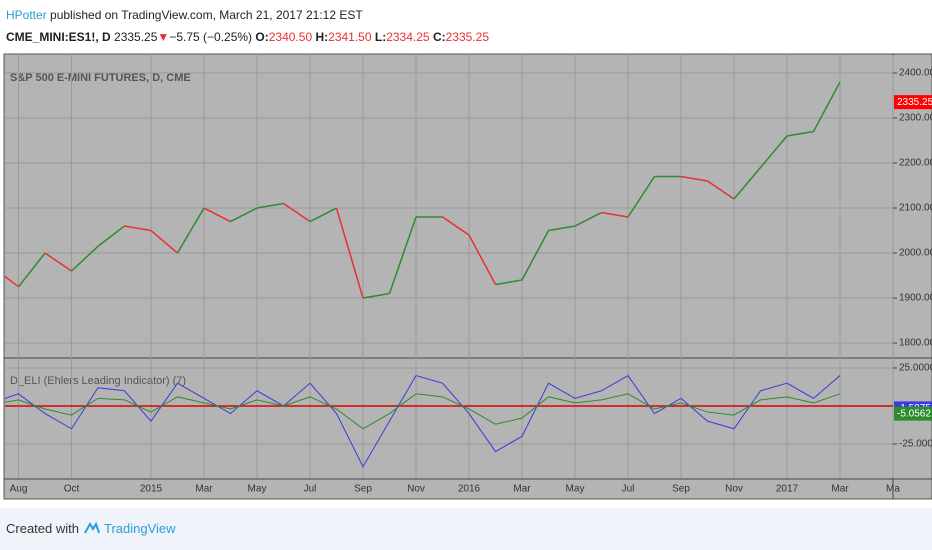  I want to click on symbol: CME_MINI:ES1!, D, so click(58, 37).